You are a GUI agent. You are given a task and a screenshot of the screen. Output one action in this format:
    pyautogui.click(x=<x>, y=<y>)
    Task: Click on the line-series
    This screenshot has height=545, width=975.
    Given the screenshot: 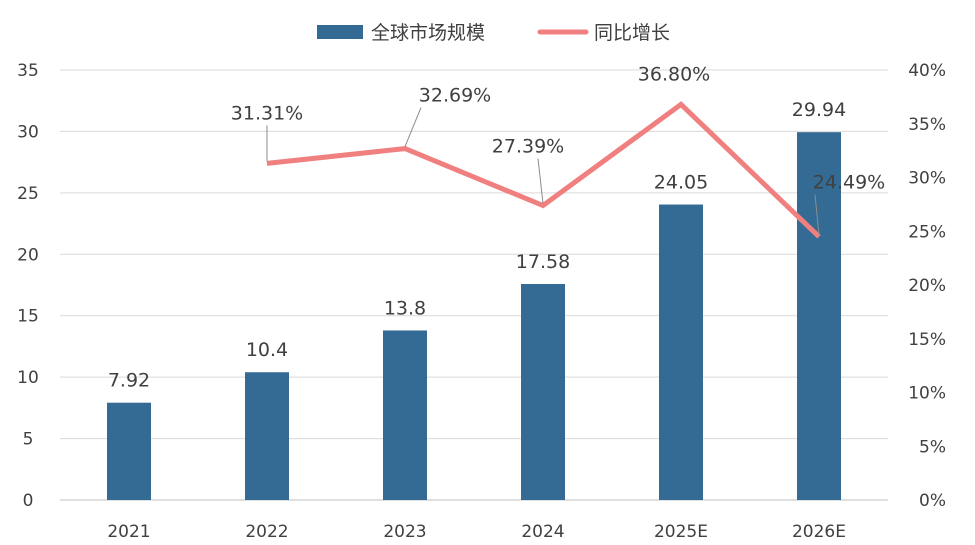 What is the action you would take?
    pyautogui.click(x=543, y=170)
    